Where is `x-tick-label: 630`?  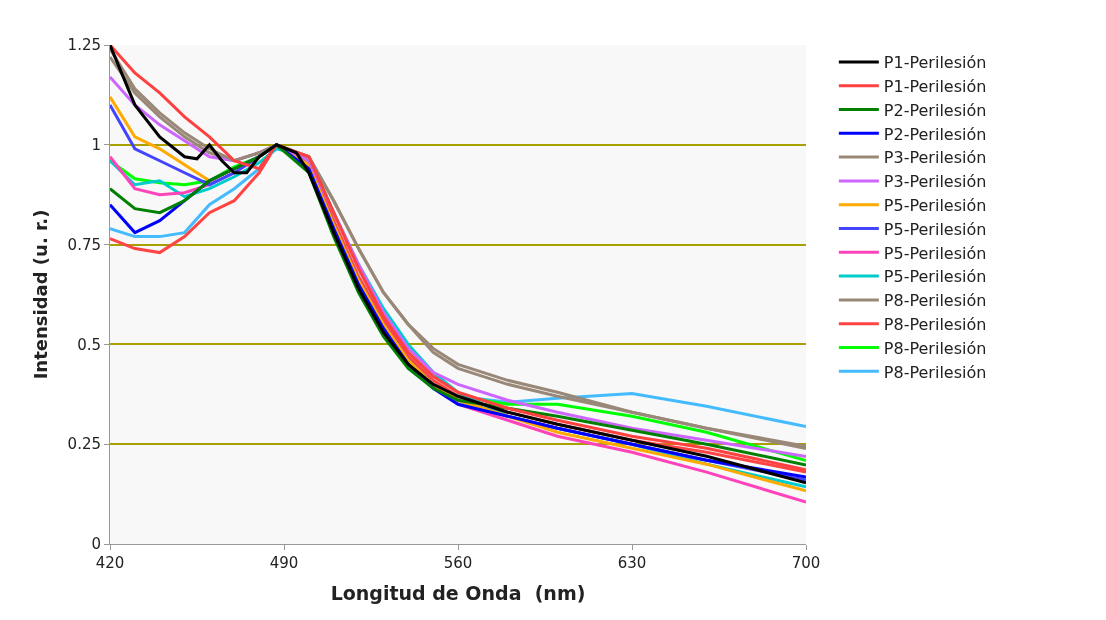 x-tick-label: 630 is located at coordinates (632, 563).